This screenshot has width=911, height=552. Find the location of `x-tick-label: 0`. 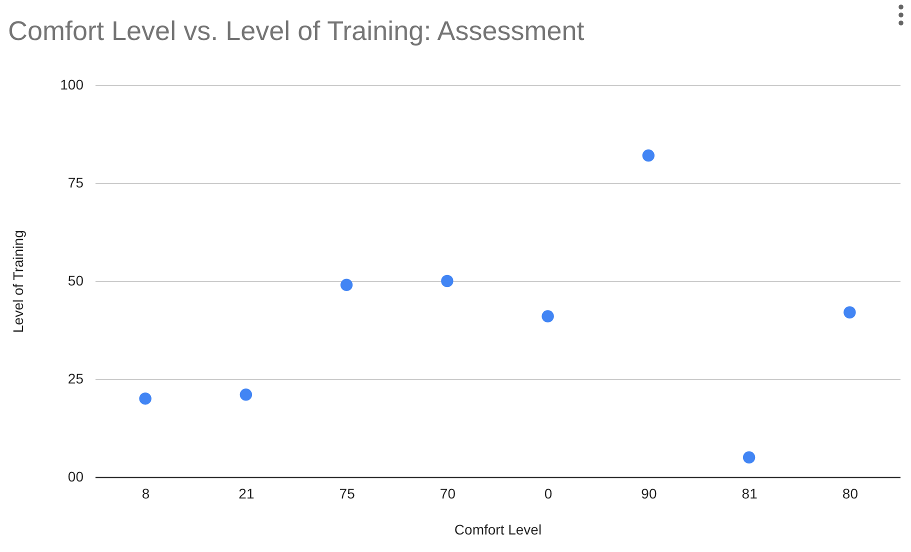

x-tick-label: 0 is located at coordinates (548, 494).